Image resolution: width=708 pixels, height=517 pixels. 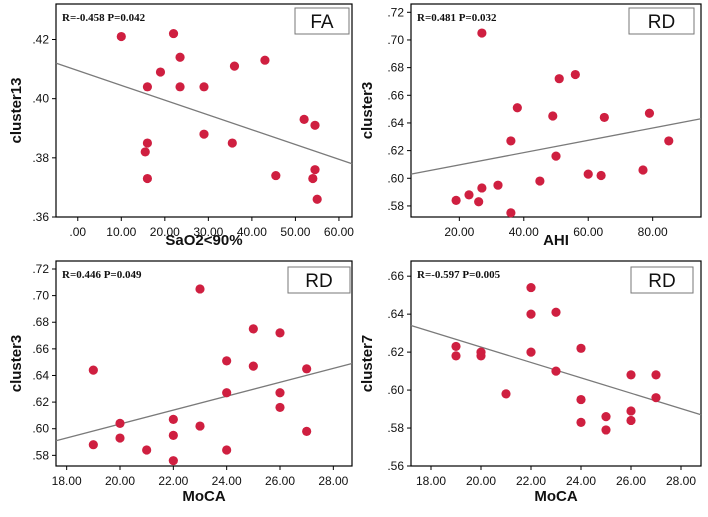 What do you see at coordinates (67, 481) in the screenshot?
I see `x-tick-label: 18.00` at bounding box center [67, 481].